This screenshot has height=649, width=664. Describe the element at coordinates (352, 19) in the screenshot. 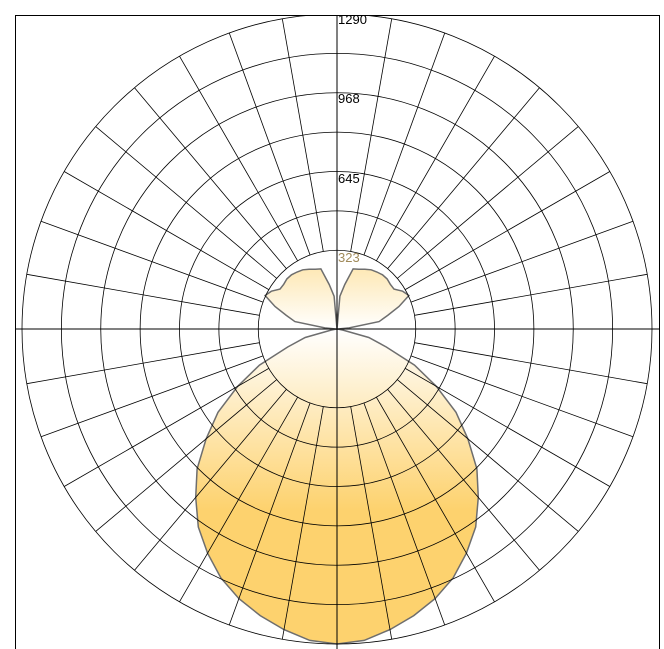

I see `radial-tick-label: 1290` at that location.